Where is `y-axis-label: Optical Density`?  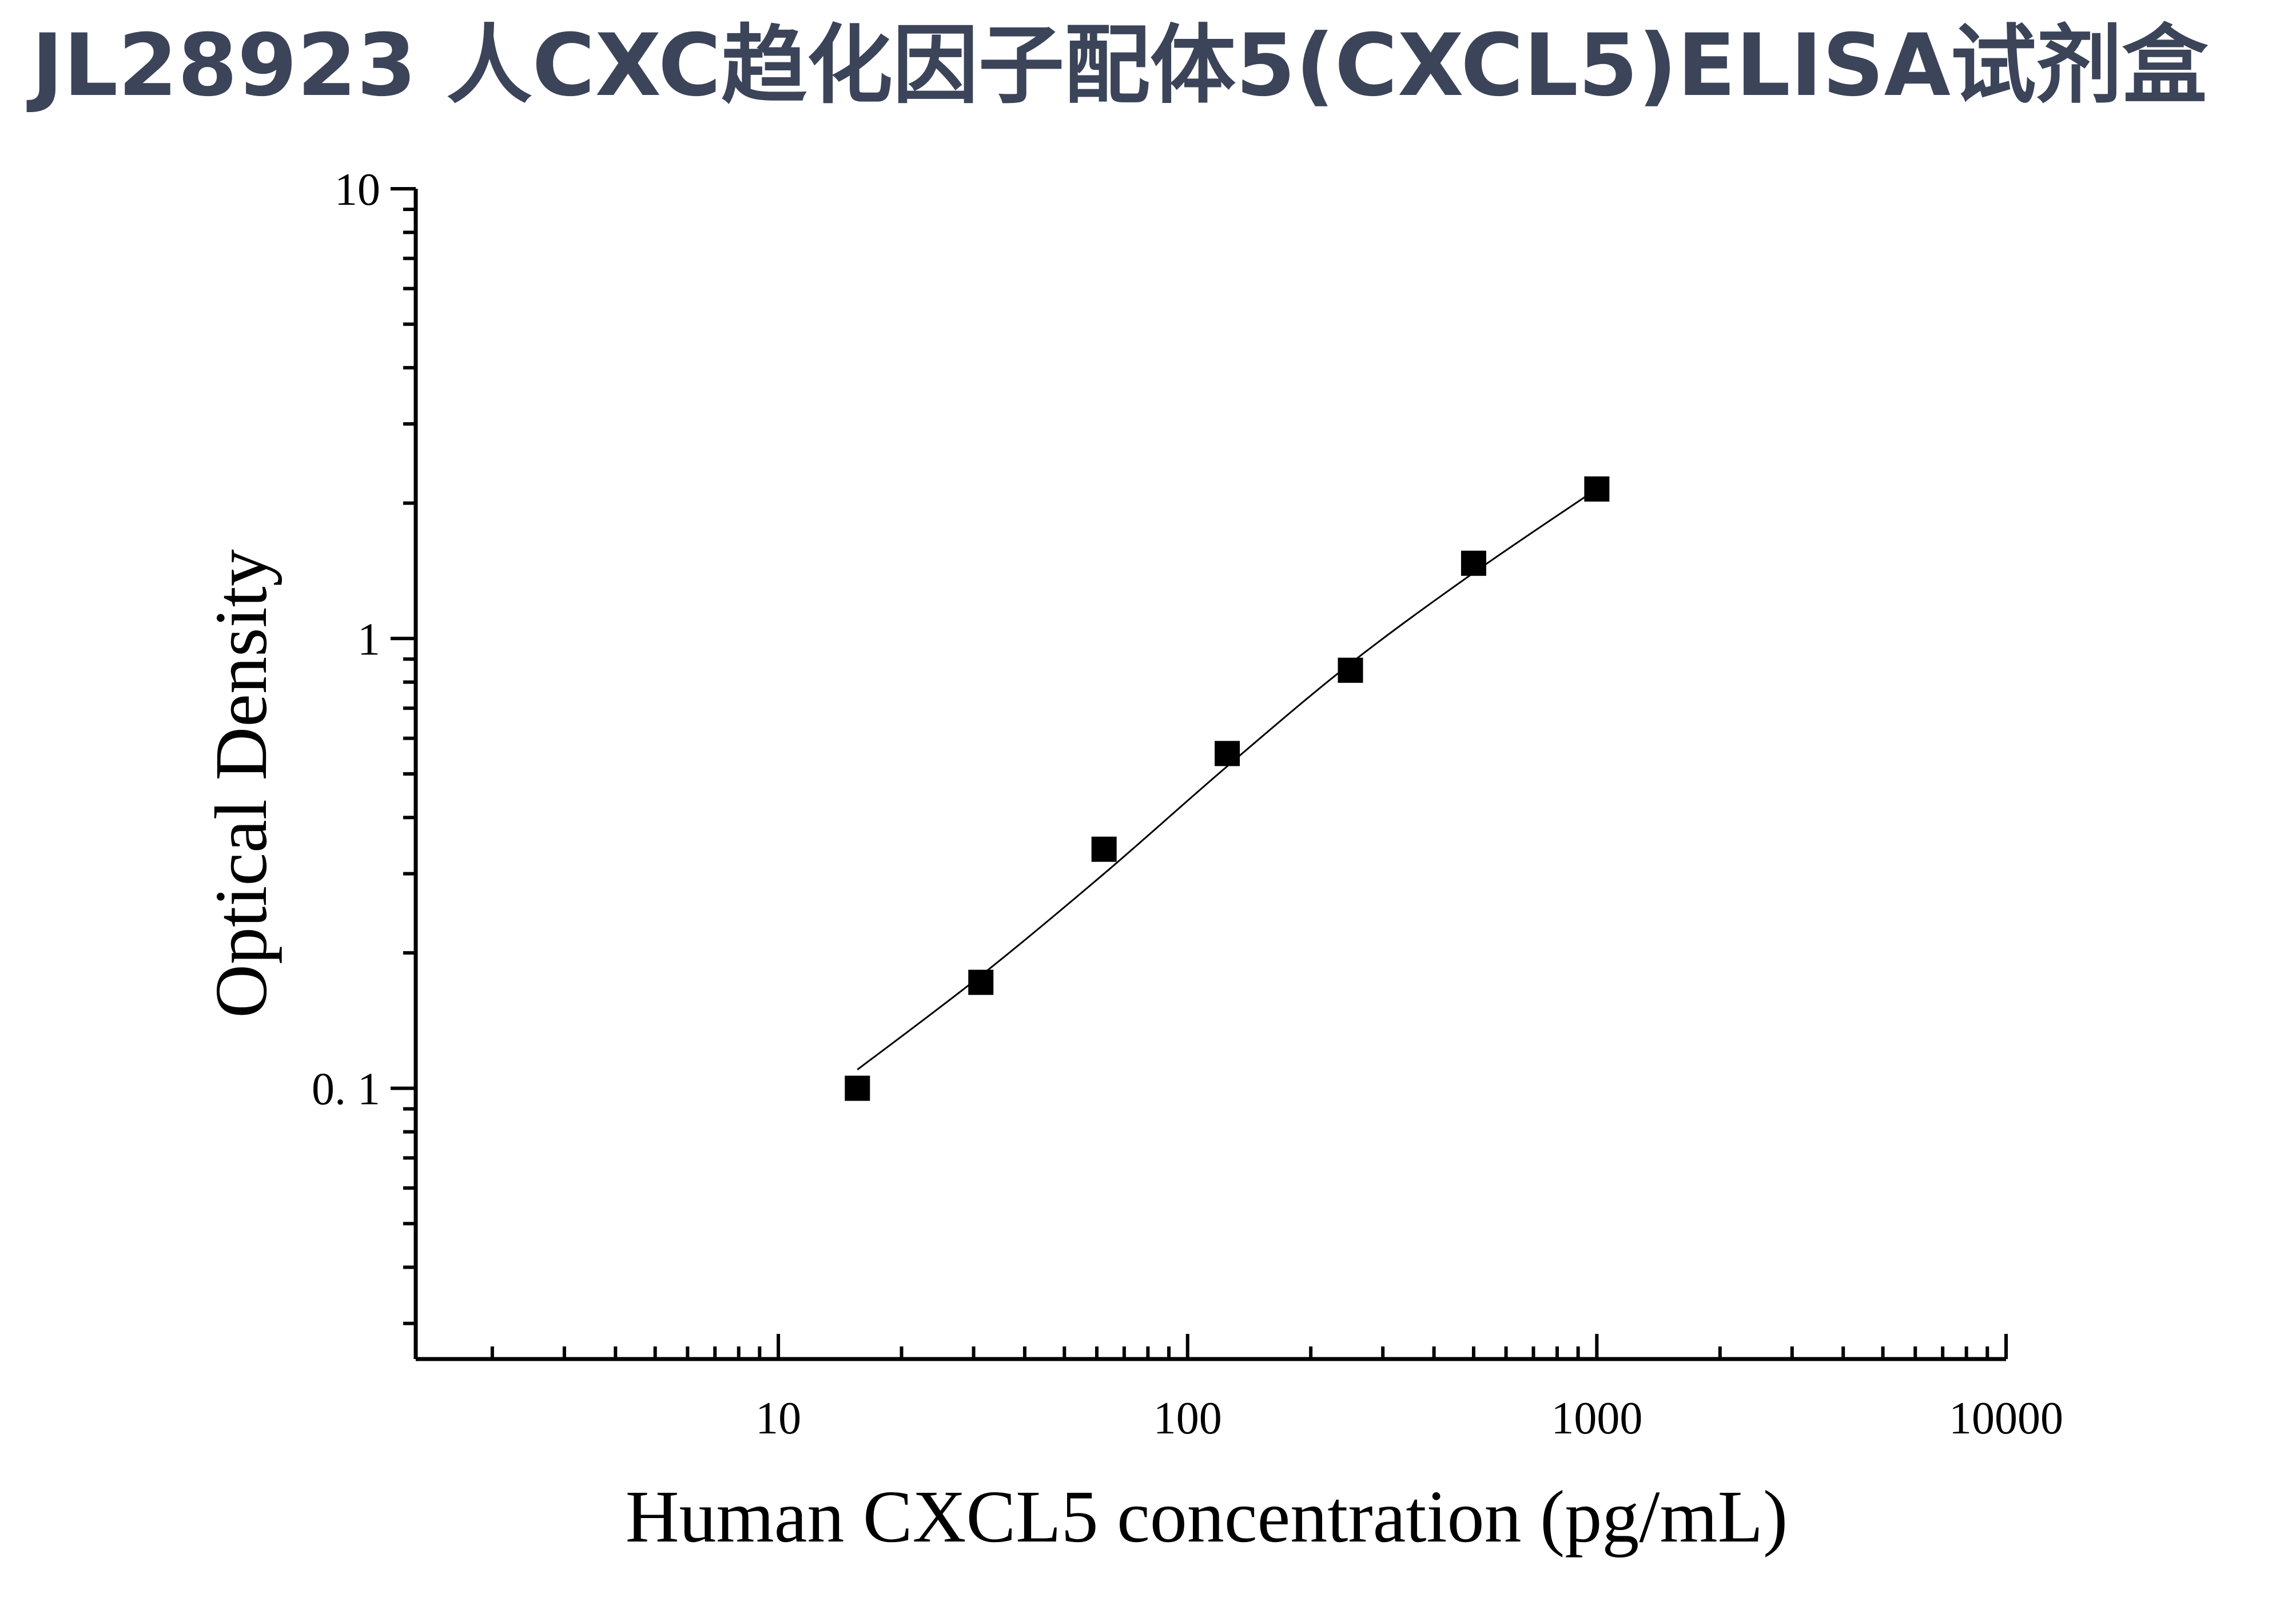 y-axis-label: Optical Density is located at coordinates (241, 783).